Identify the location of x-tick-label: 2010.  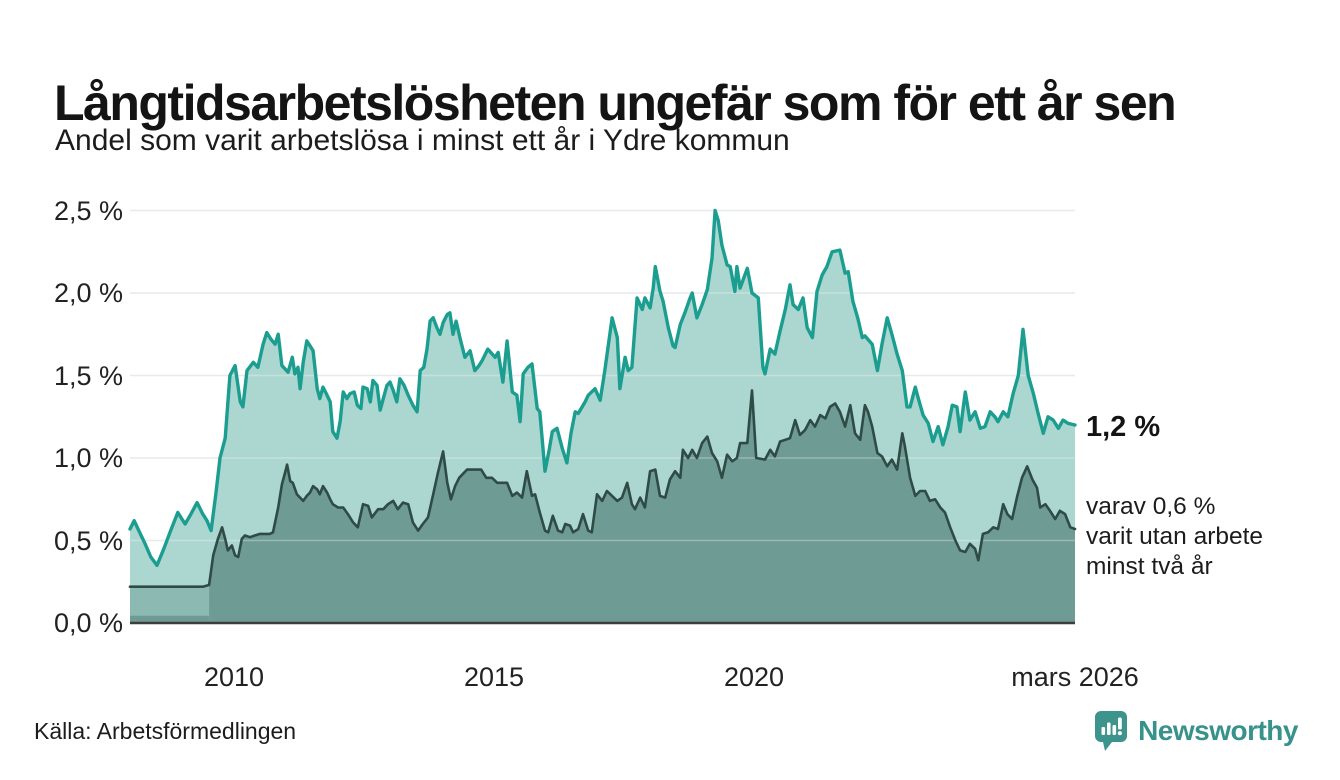
(234, 677).